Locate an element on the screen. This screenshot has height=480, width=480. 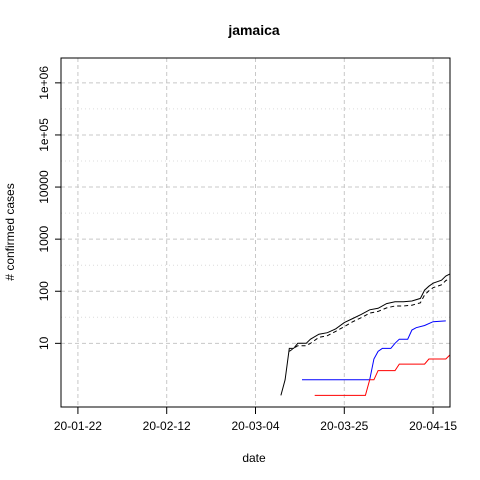
x-axis-label: date is located at coordinates (254, 458).